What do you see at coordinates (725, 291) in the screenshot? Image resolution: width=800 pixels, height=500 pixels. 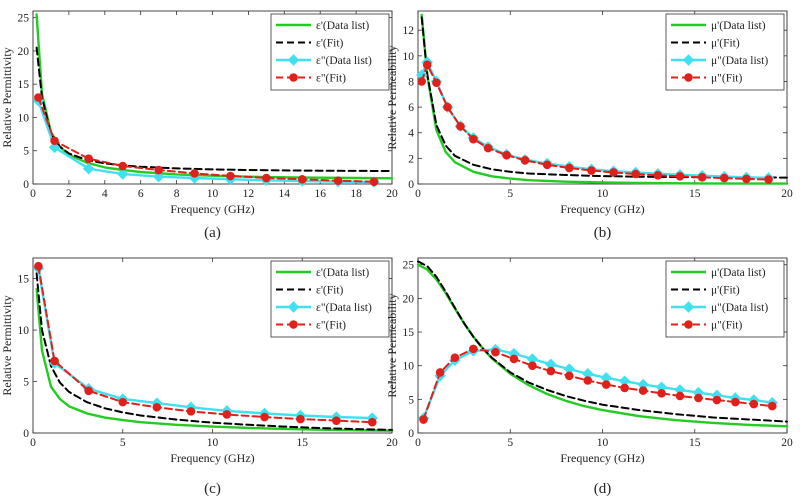 I see `legend-label: μ'(Fit)` at bounding box center [725, 291].